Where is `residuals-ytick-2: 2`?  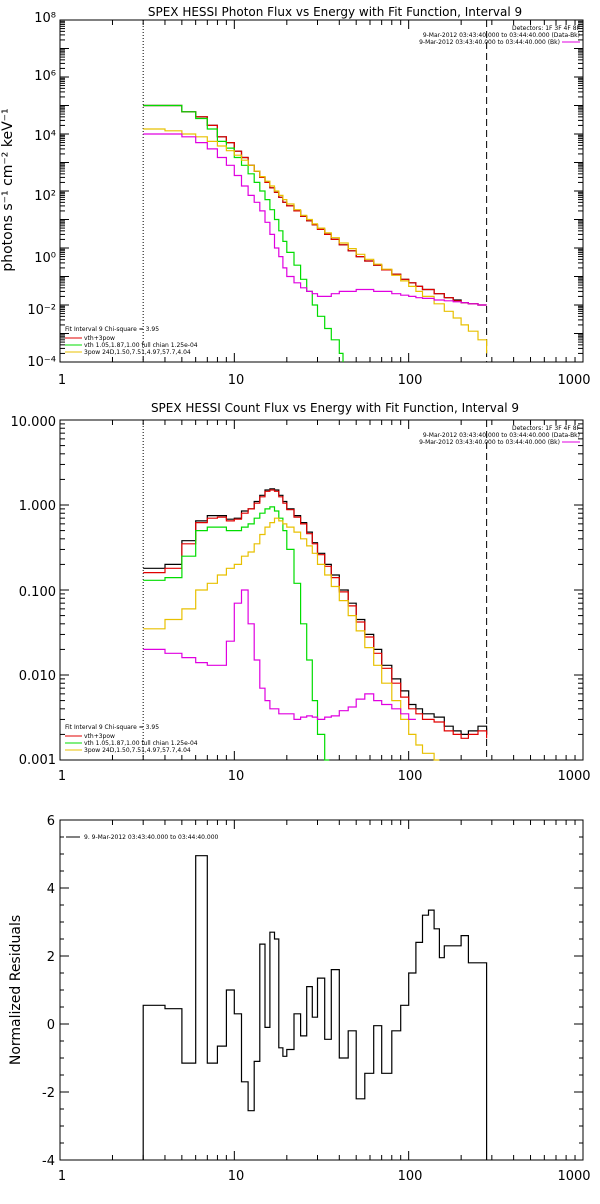 residuals-ytick-2: 2 is located at coordinates (51, 957).